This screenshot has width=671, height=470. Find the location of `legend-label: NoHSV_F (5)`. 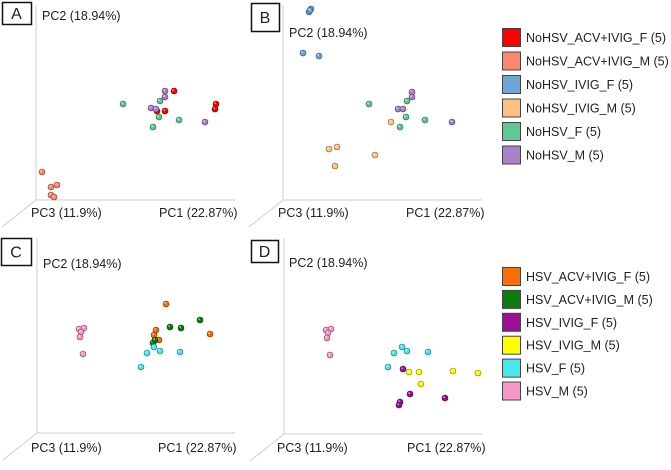

legend-label: NoHSV_F (5) is located at coordinates (563, 132).